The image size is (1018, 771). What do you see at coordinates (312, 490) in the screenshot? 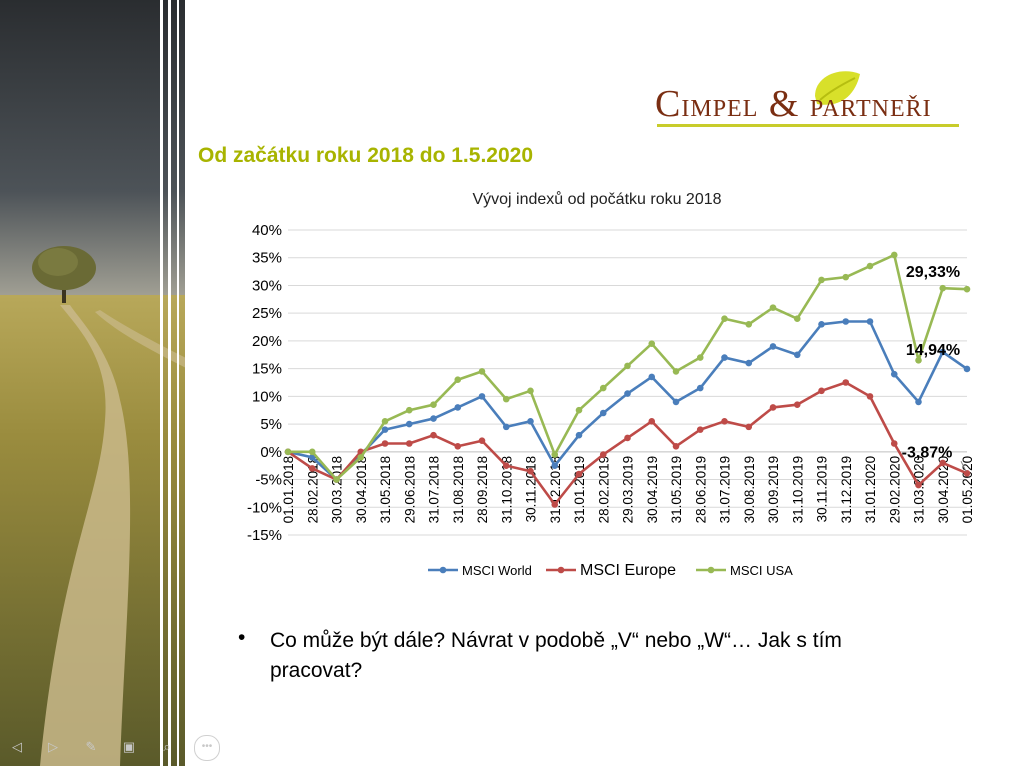
I see `x-tick-label: 28.02.2018` at bounding box center [312, 490].